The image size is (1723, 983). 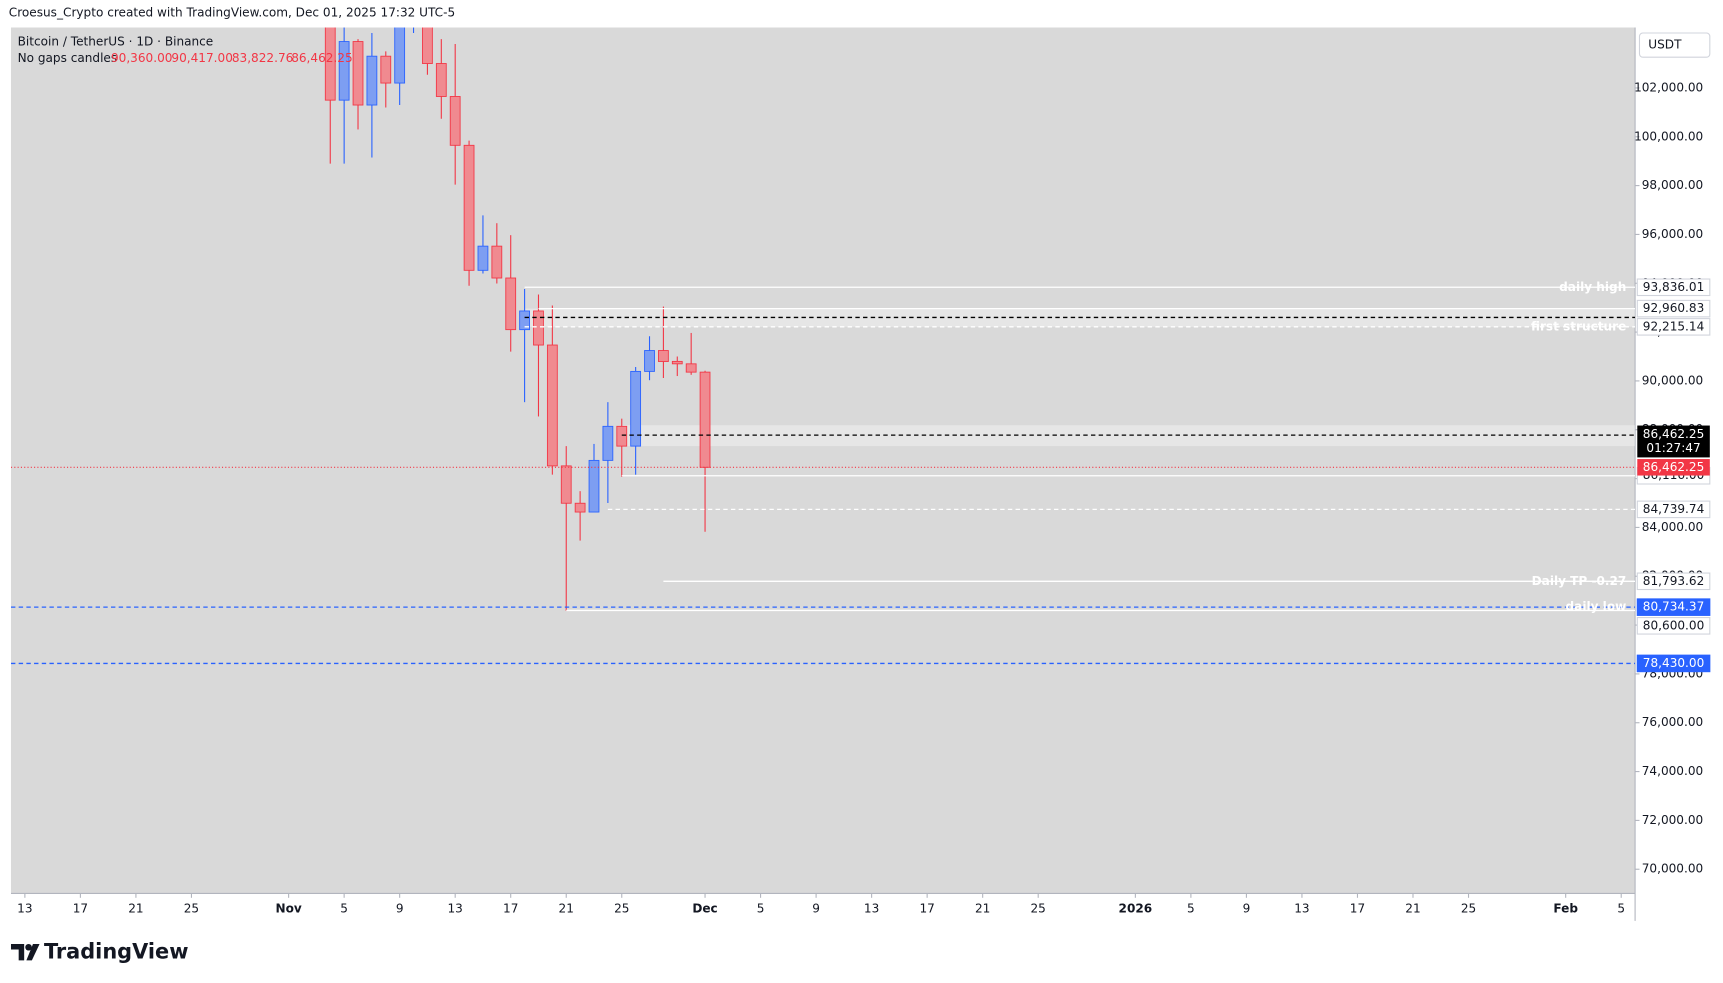 I want to click on y-tick-label: 76,000.00, so click(x=1672, y=722).